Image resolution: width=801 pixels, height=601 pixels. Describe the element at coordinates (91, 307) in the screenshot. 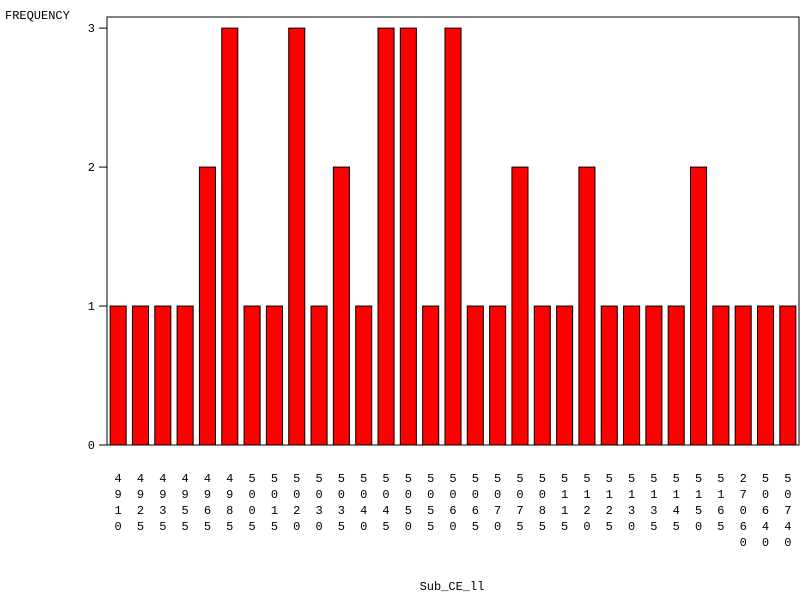

I see `y-tick-label: 1` at that location.